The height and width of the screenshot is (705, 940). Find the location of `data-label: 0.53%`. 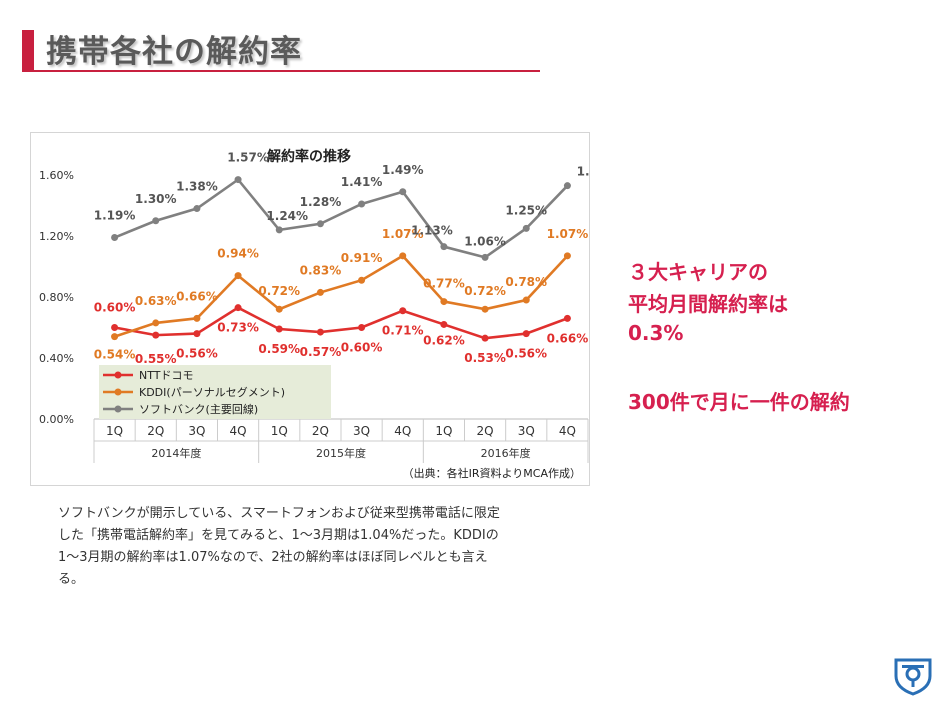

data-label: 0.53% is located at coordinates (485, 358).